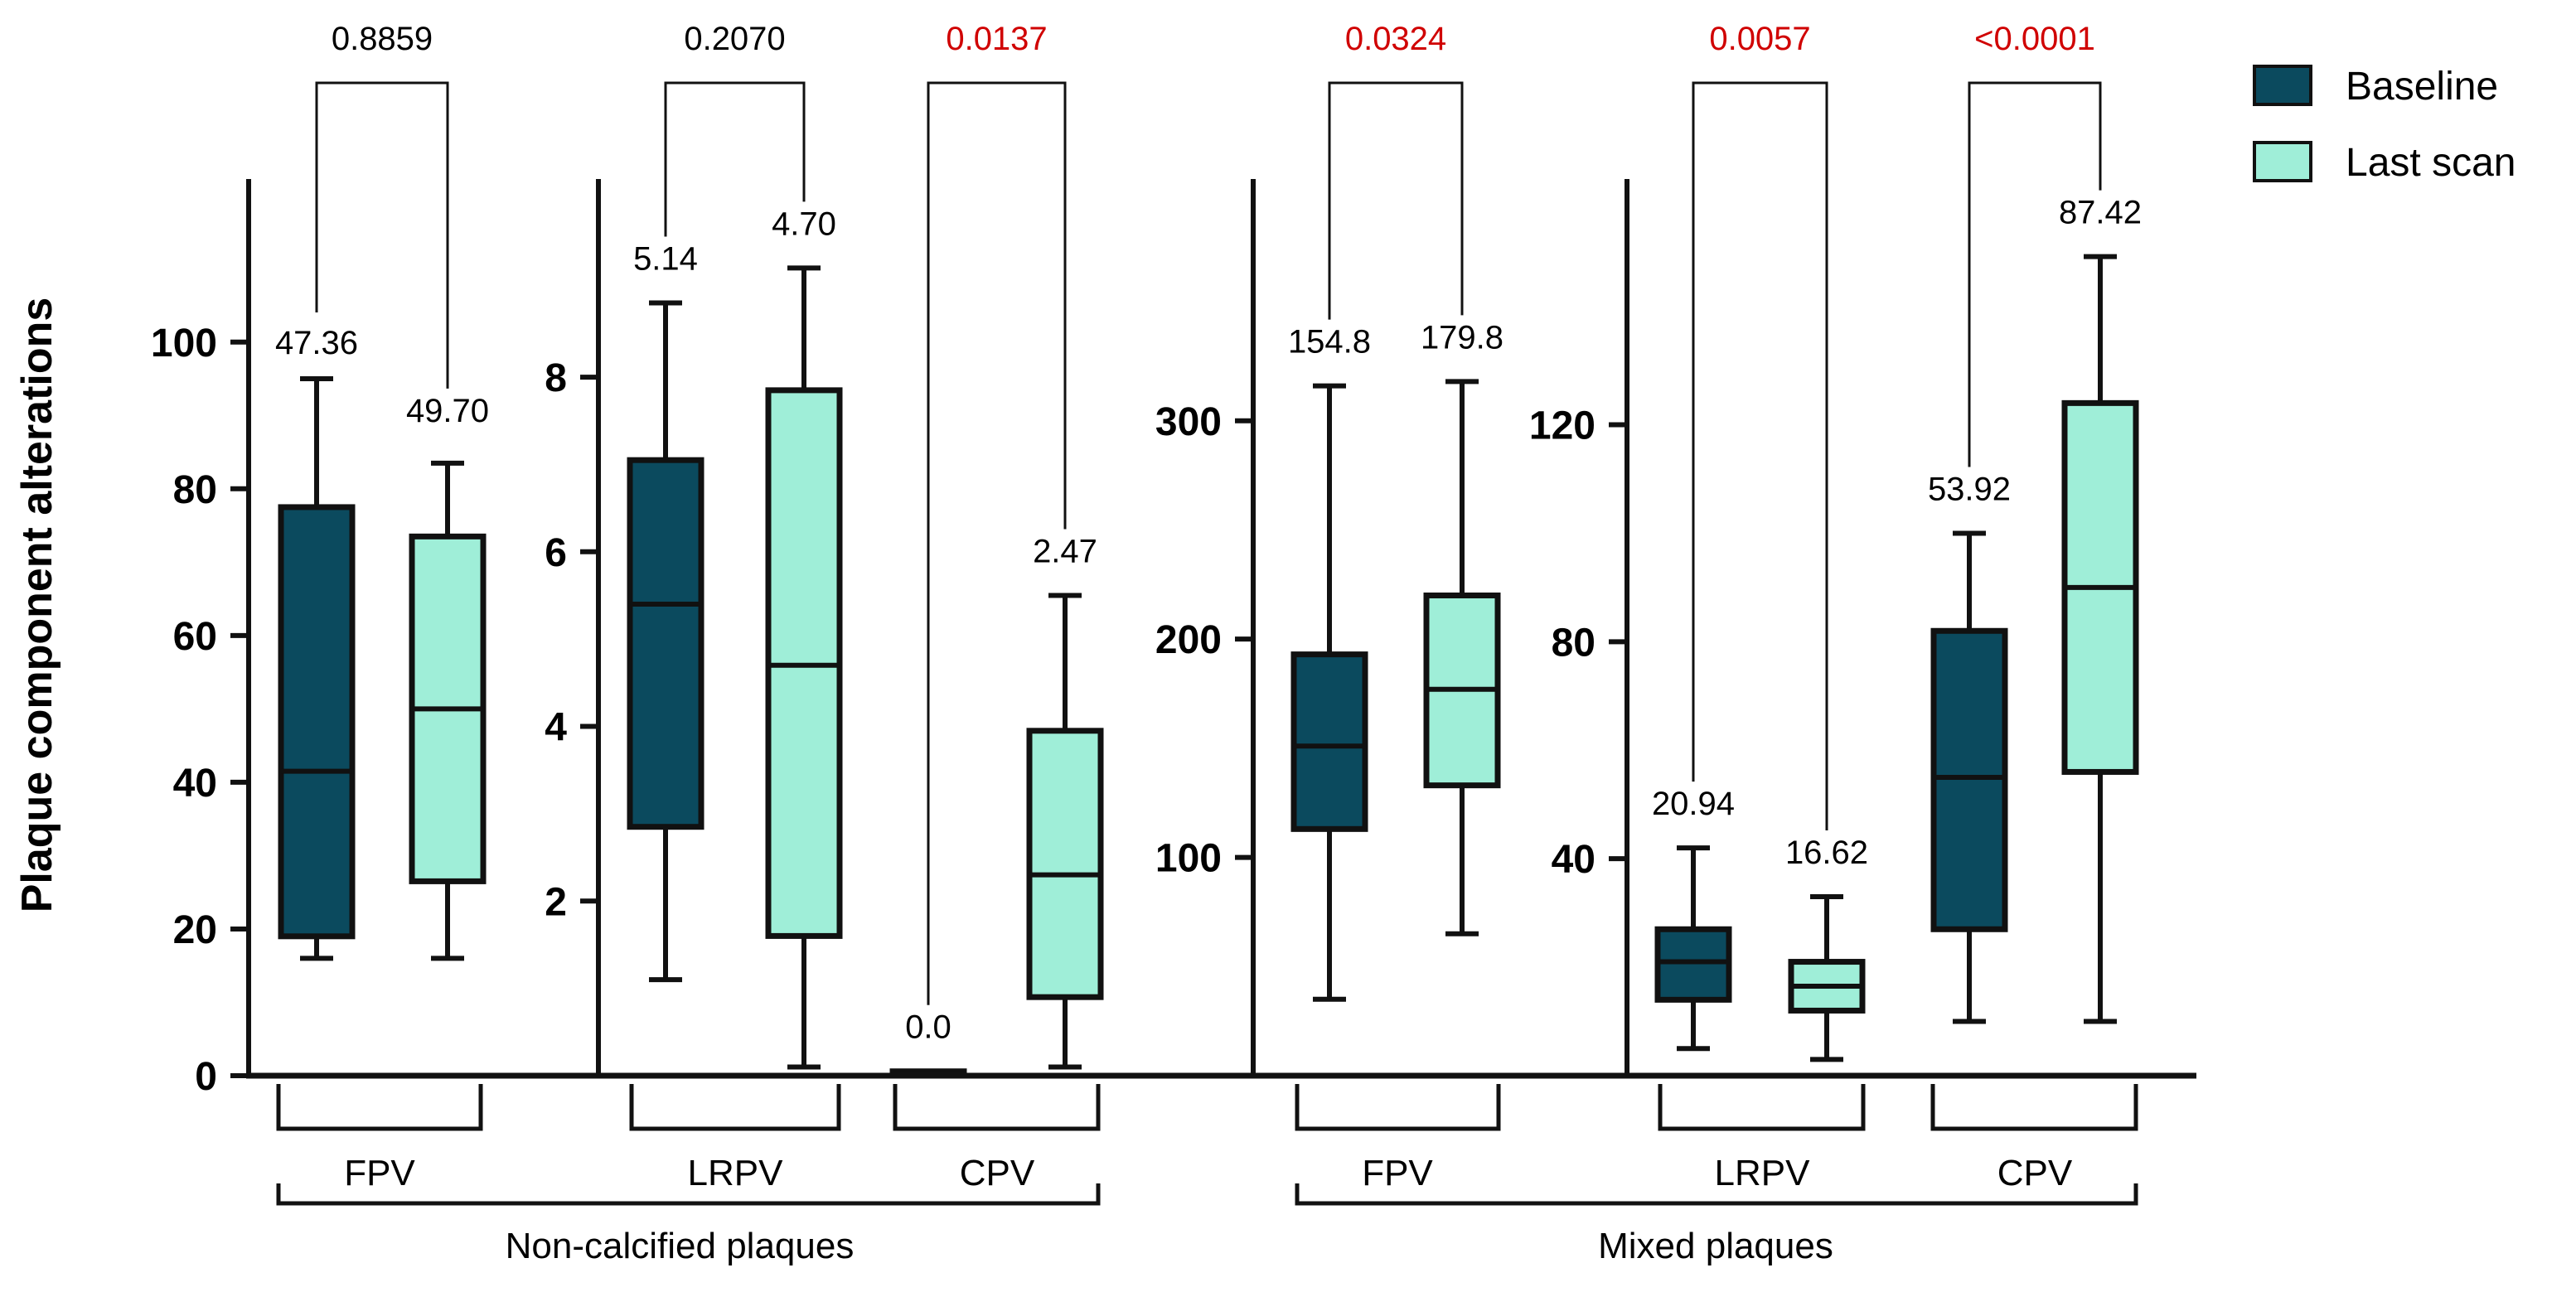  I want to click on box-value-label: 2.47, so click(1065, 551).